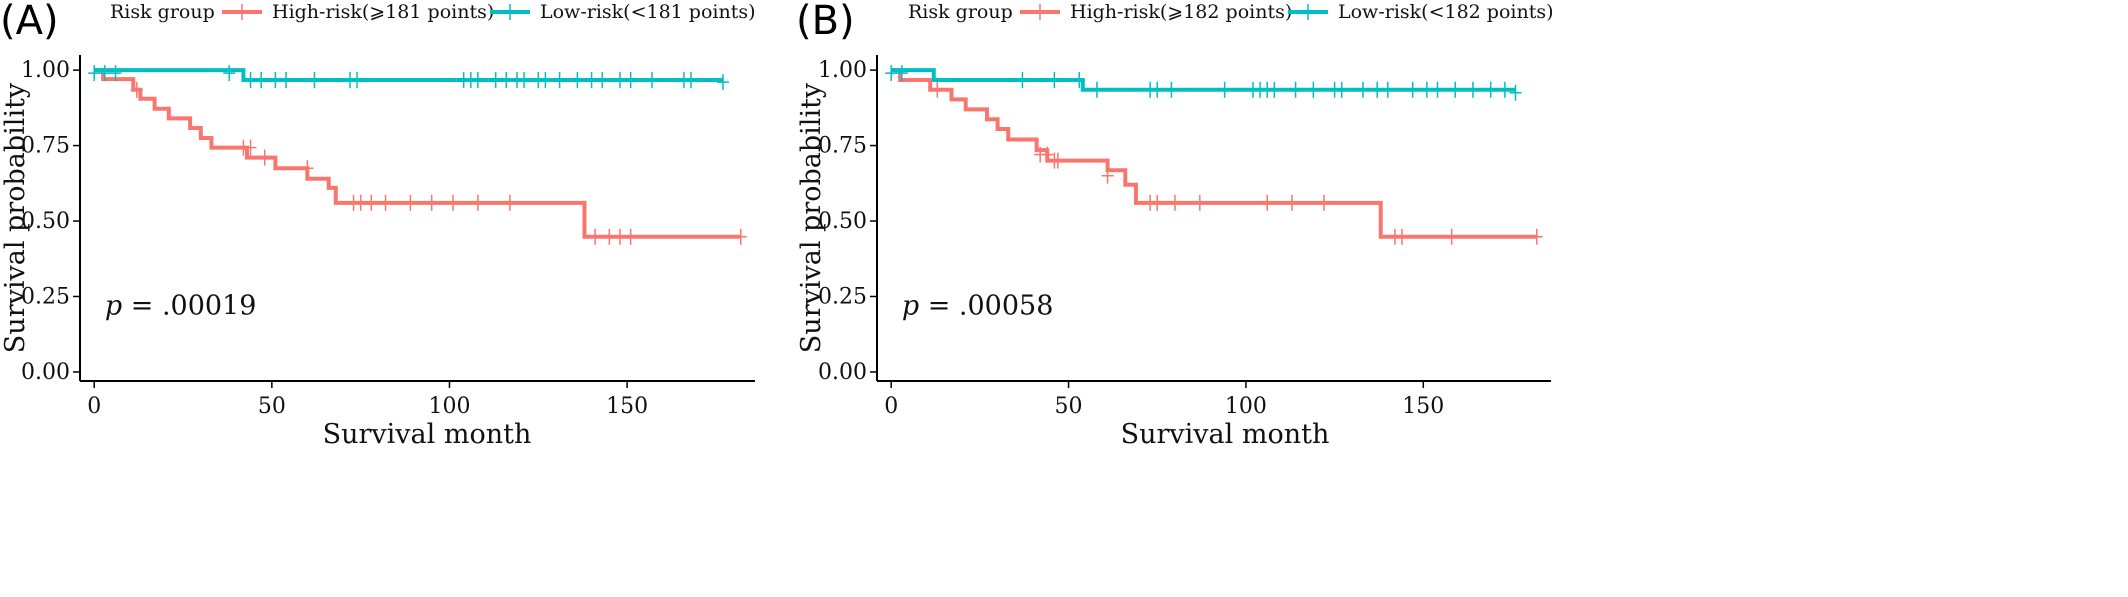  Describe the element at coordinates (45, 146) in the screenshot. I see `y-tick-label-a: 0.75` at that location.